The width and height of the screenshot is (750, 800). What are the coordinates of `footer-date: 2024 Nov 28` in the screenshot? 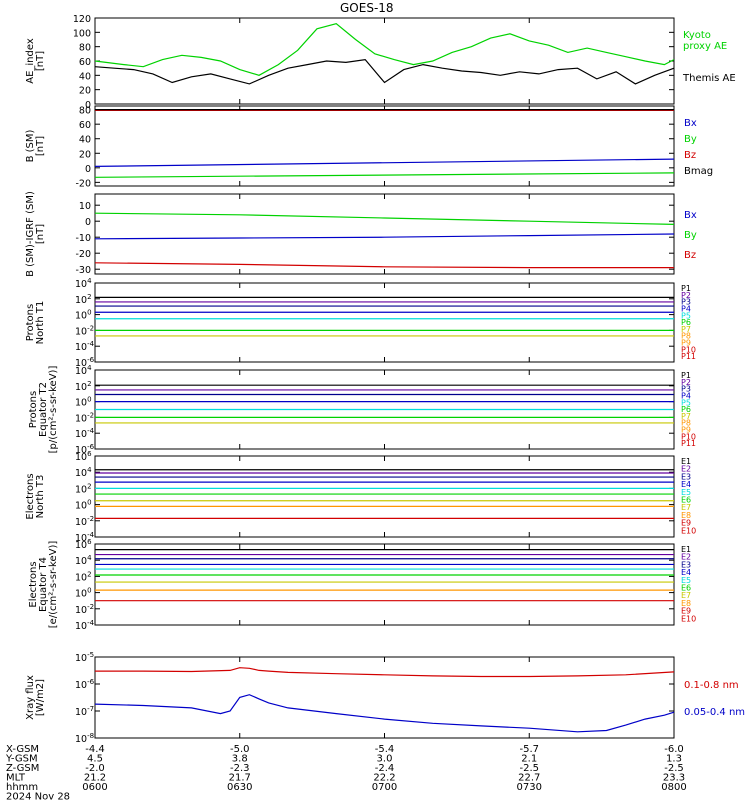 It's located at (38, 796).